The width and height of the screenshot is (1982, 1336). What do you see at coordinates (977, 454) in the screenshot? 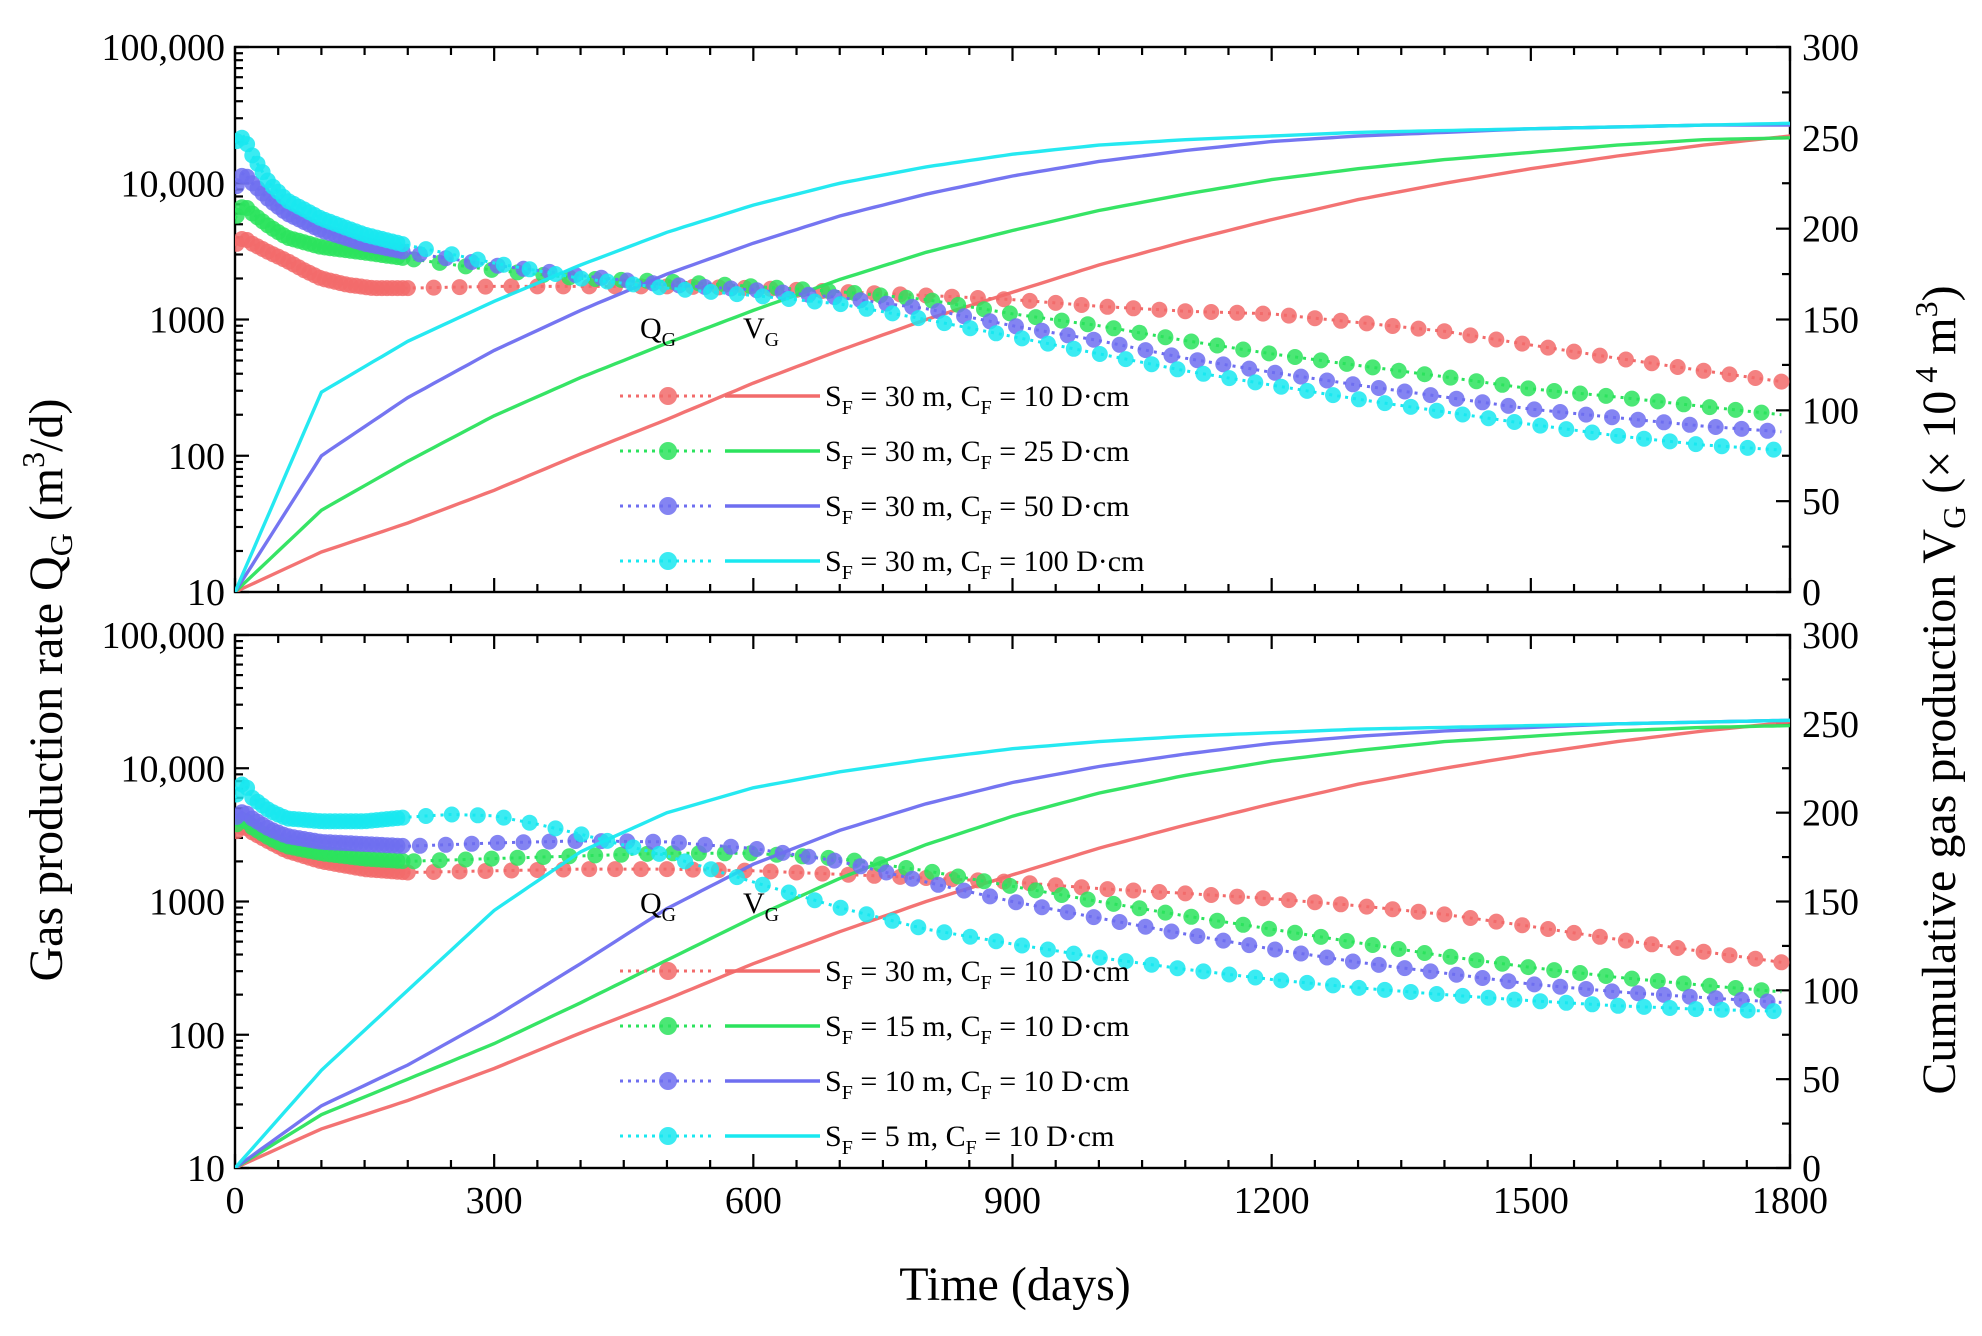
I see `legend-label: SF = 30 m, CF = 25 D·cm` at bounding box center [977, 454].